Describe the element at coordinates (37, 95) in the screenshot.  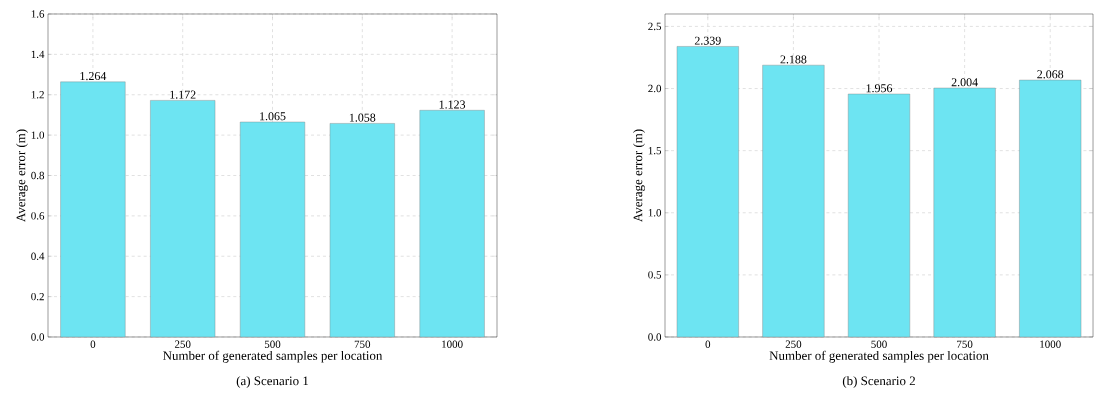
I see `y-tick-label: 1.2` at that location.